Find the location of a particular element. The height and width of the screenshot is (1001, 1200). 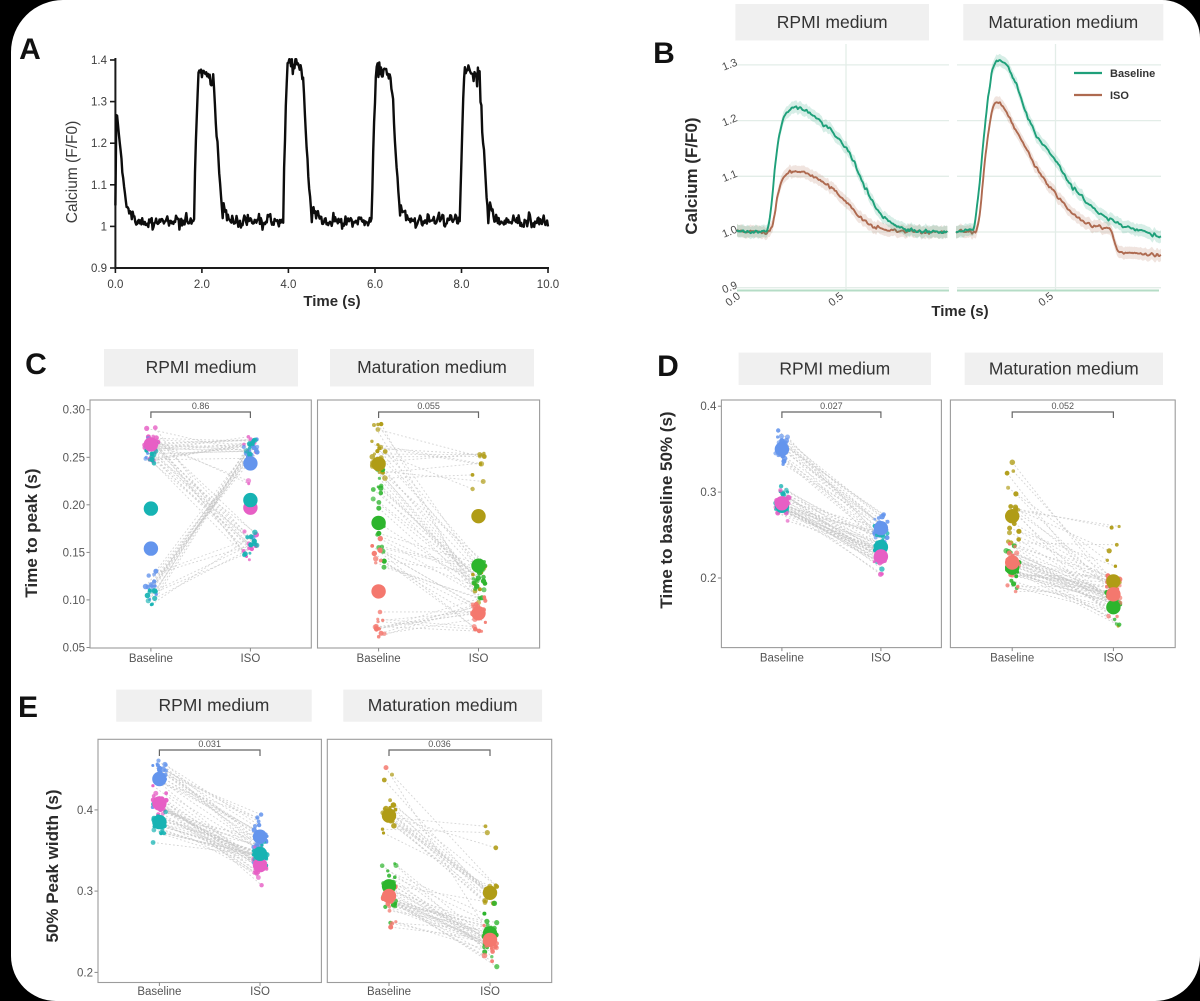

svg-text: C is located at coordinates (36, 364).